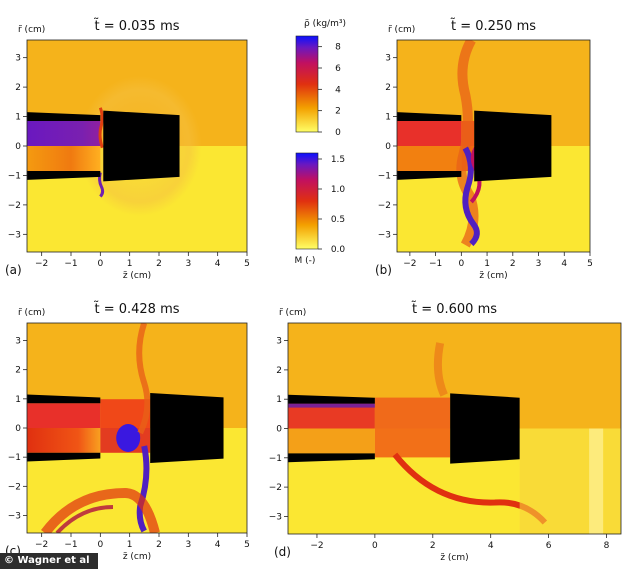 Image resolution: width=634 pixels, height=569 pixels. Describe the element at coordinates (467, 144) in the screenshot. I see `vortex-plume` at that location.